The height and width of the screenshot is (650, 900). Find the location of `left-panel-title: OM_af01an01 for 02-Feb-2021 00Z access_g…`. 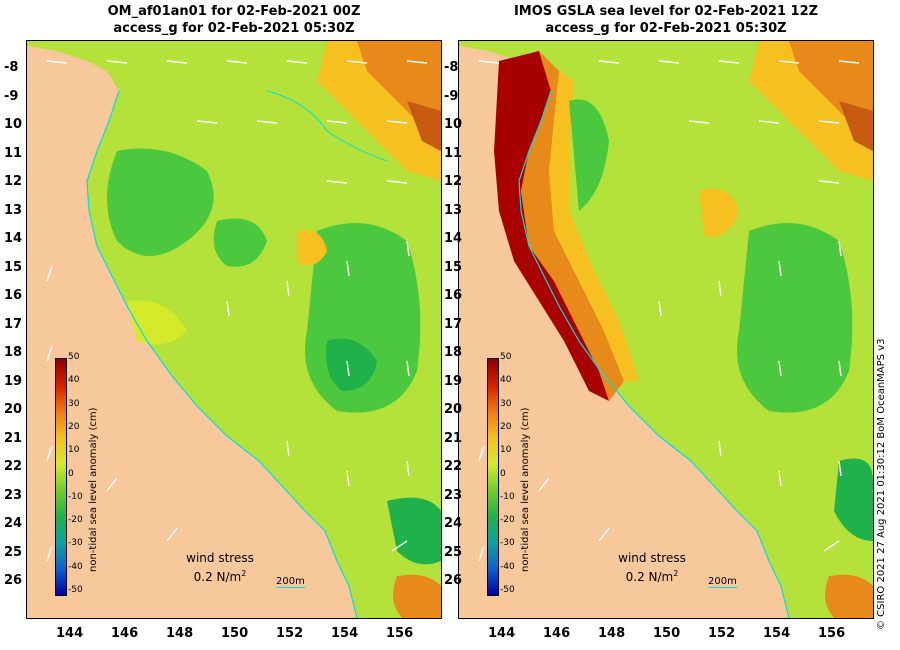

left-panel-title: OM_af01an01 for 02-Feb-2021 00Z access_g… is located at coordinates (234, 20).